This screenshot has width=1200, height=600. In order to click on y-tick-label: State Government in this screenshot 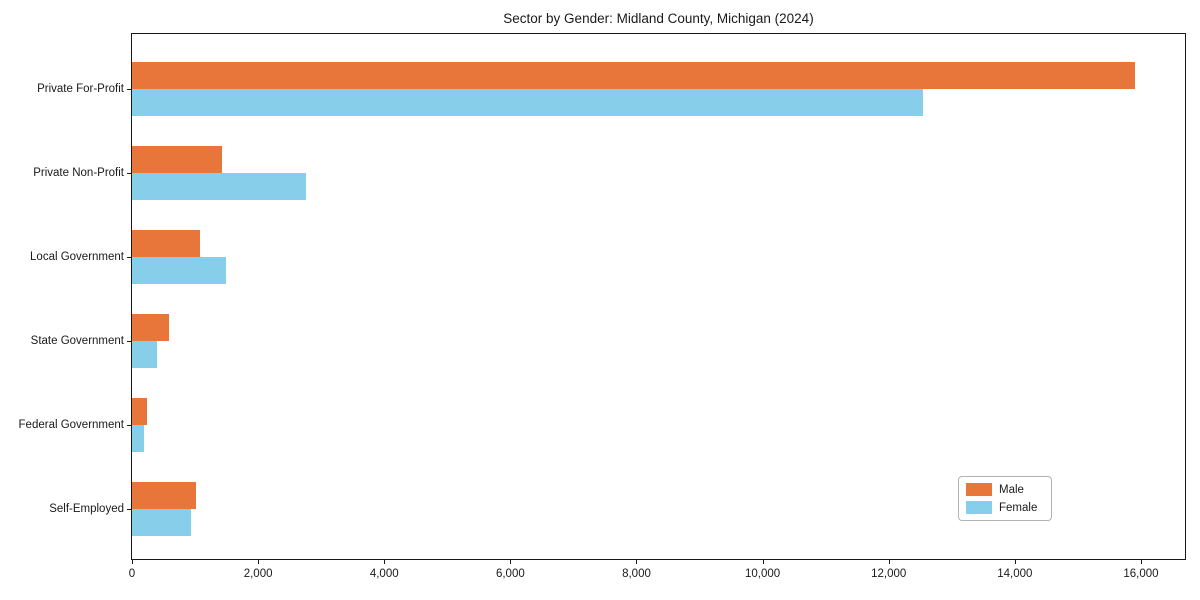, I will do `click(77, 341)`.